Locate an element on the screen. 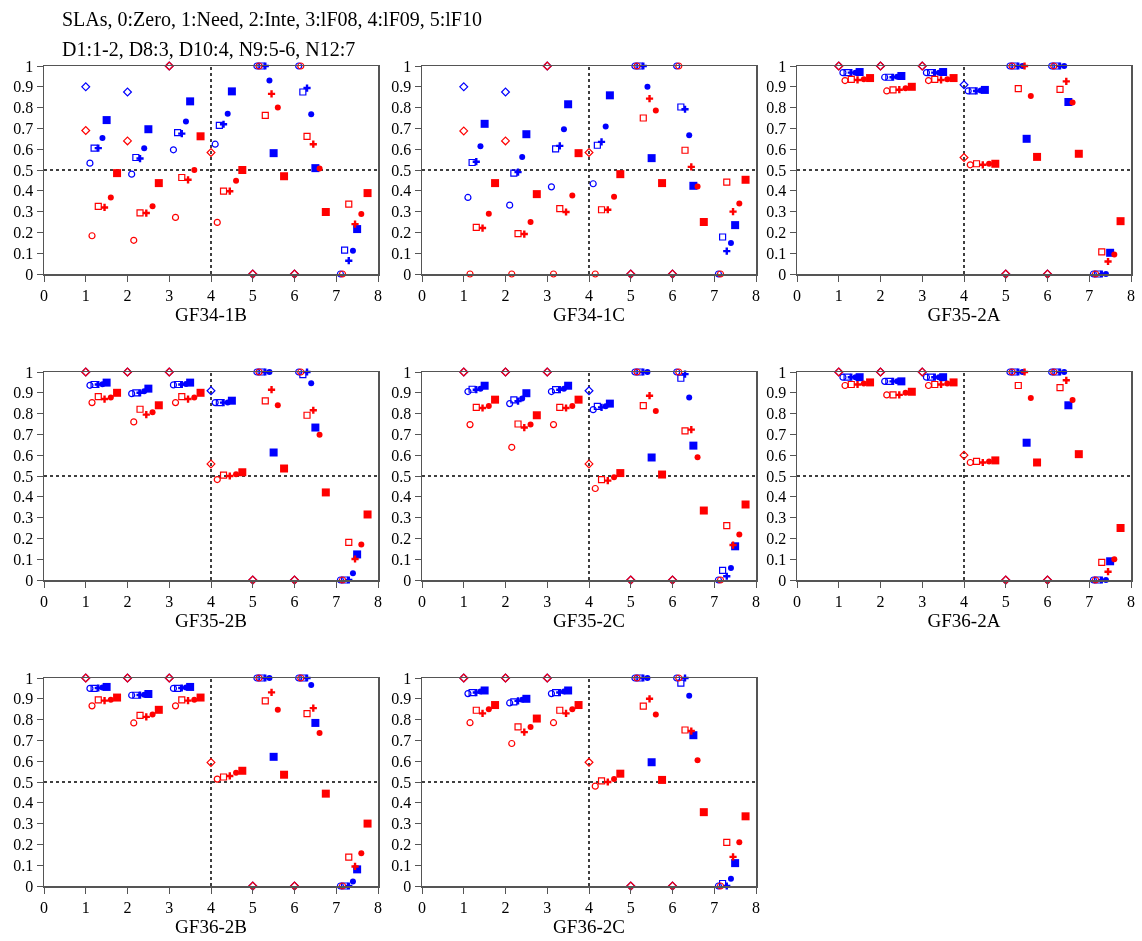 The height and width of the screenshot is (941, 1142). x-axis-title: GF34-1C is located at coordinates (589, 314).